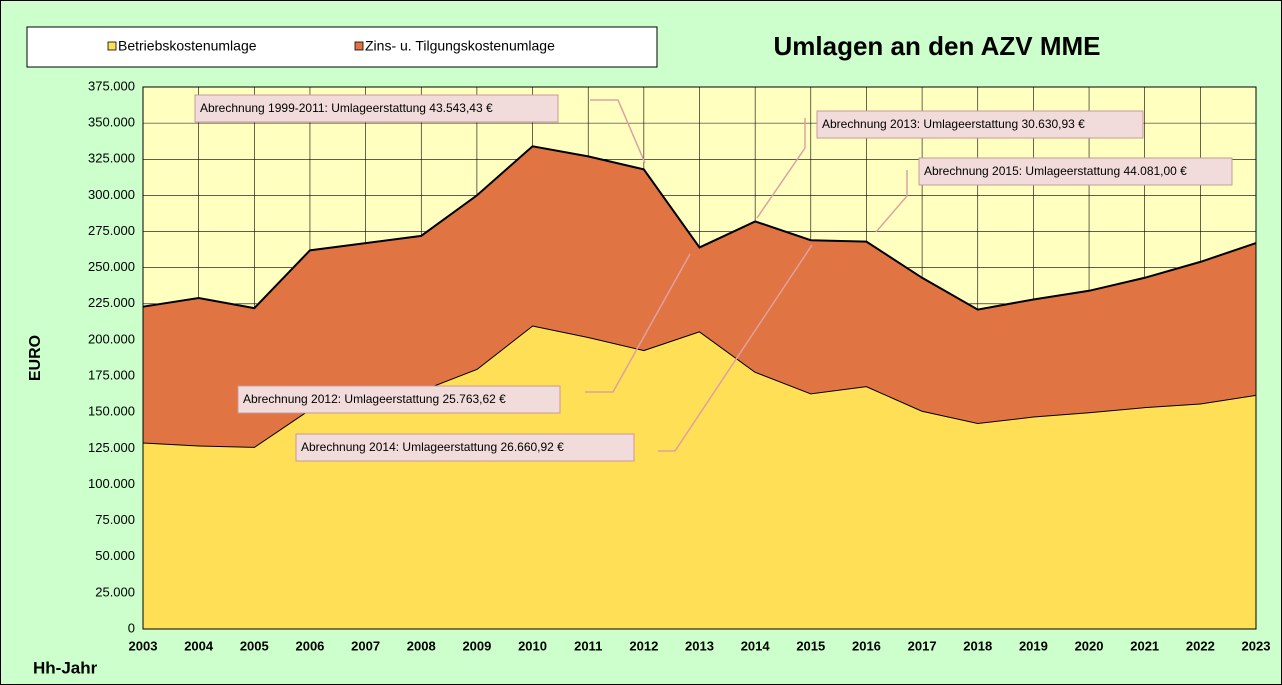 The image size is (1282, 685). What do you see at coordinates (977, 645) in the screenshot?
I see `x-tick-label: 2018` at bounding box center [977, 645].